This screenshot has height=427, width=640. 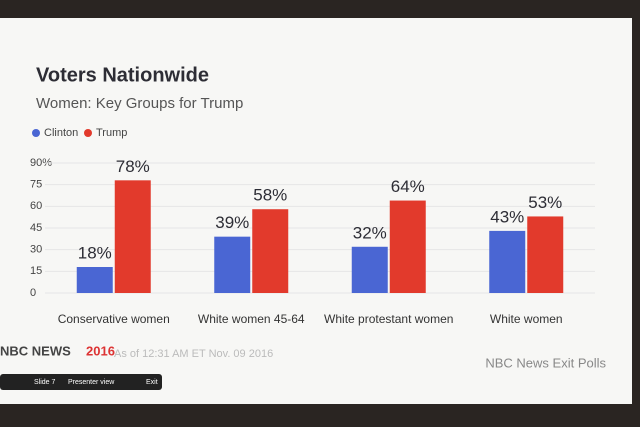 I want to click on value-label: 78%, so click(x=133, y=166).